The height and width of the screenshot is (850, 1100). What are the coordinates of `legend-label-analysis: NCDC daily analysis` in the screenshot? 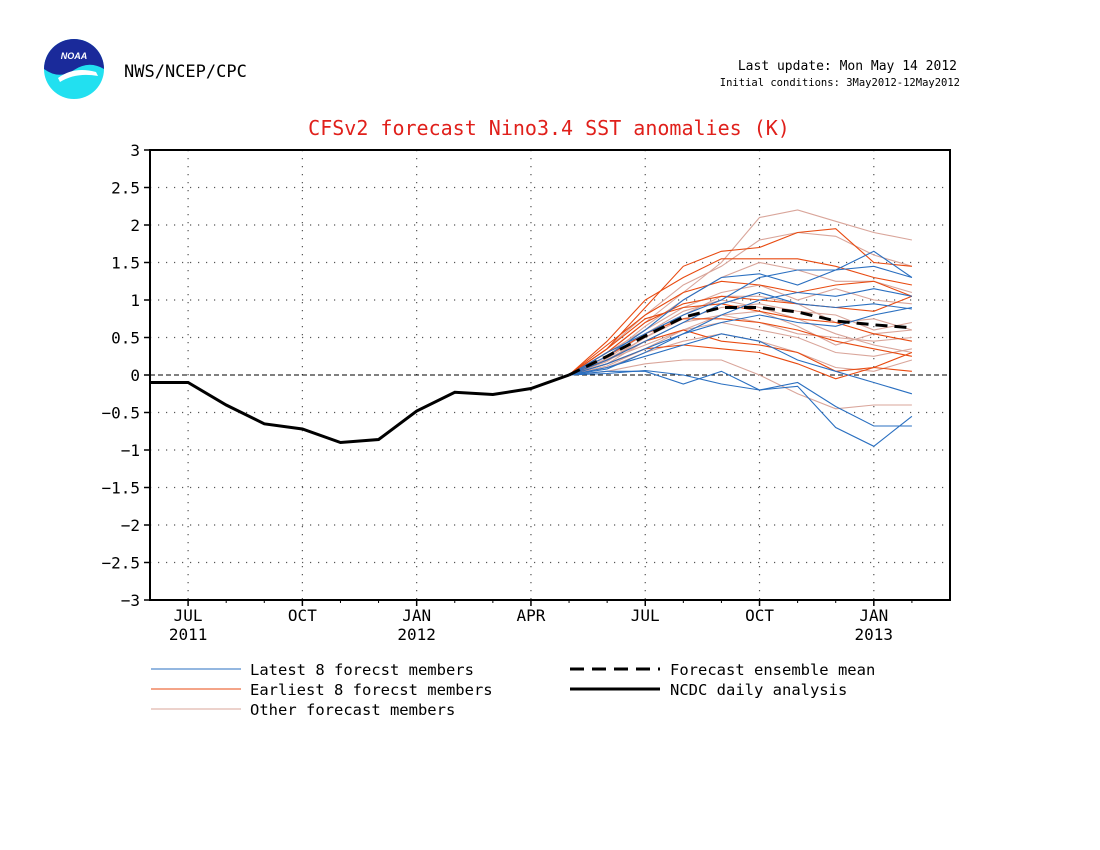 It's located at (758, 690).